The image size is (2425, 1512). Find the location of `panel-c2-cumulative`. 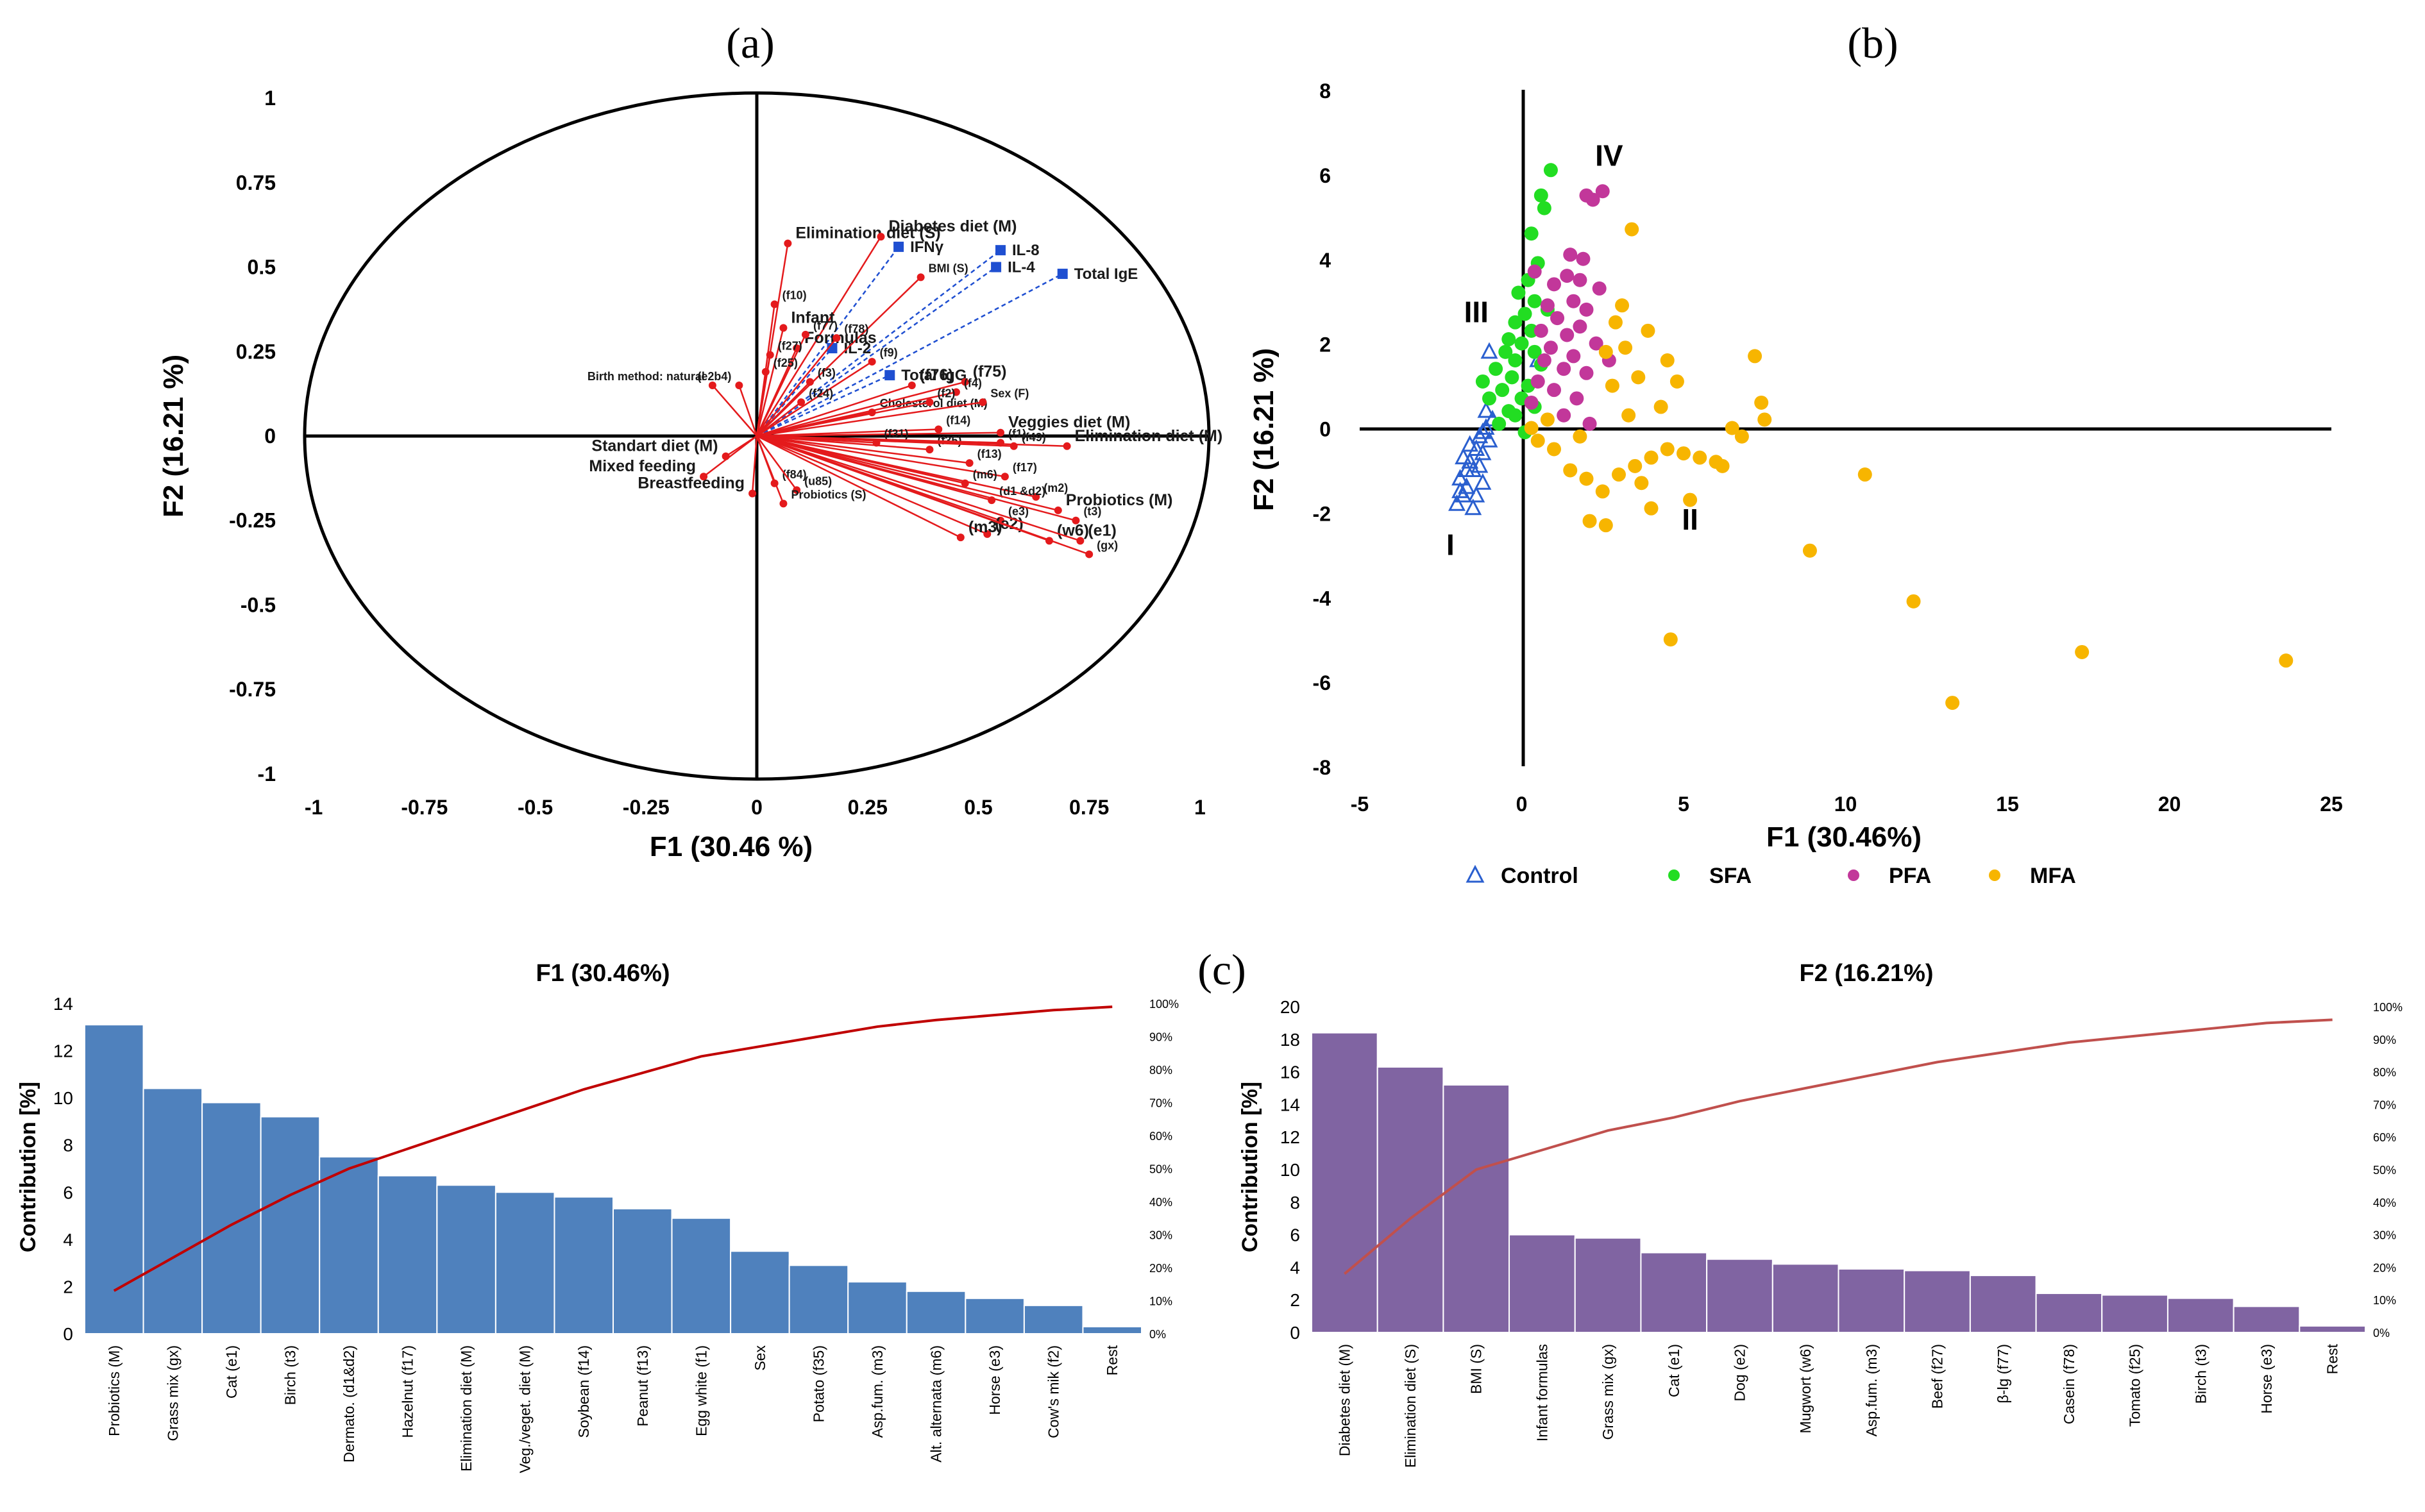

panel-c2-cumulative is located at coordinates (1838, 1146).